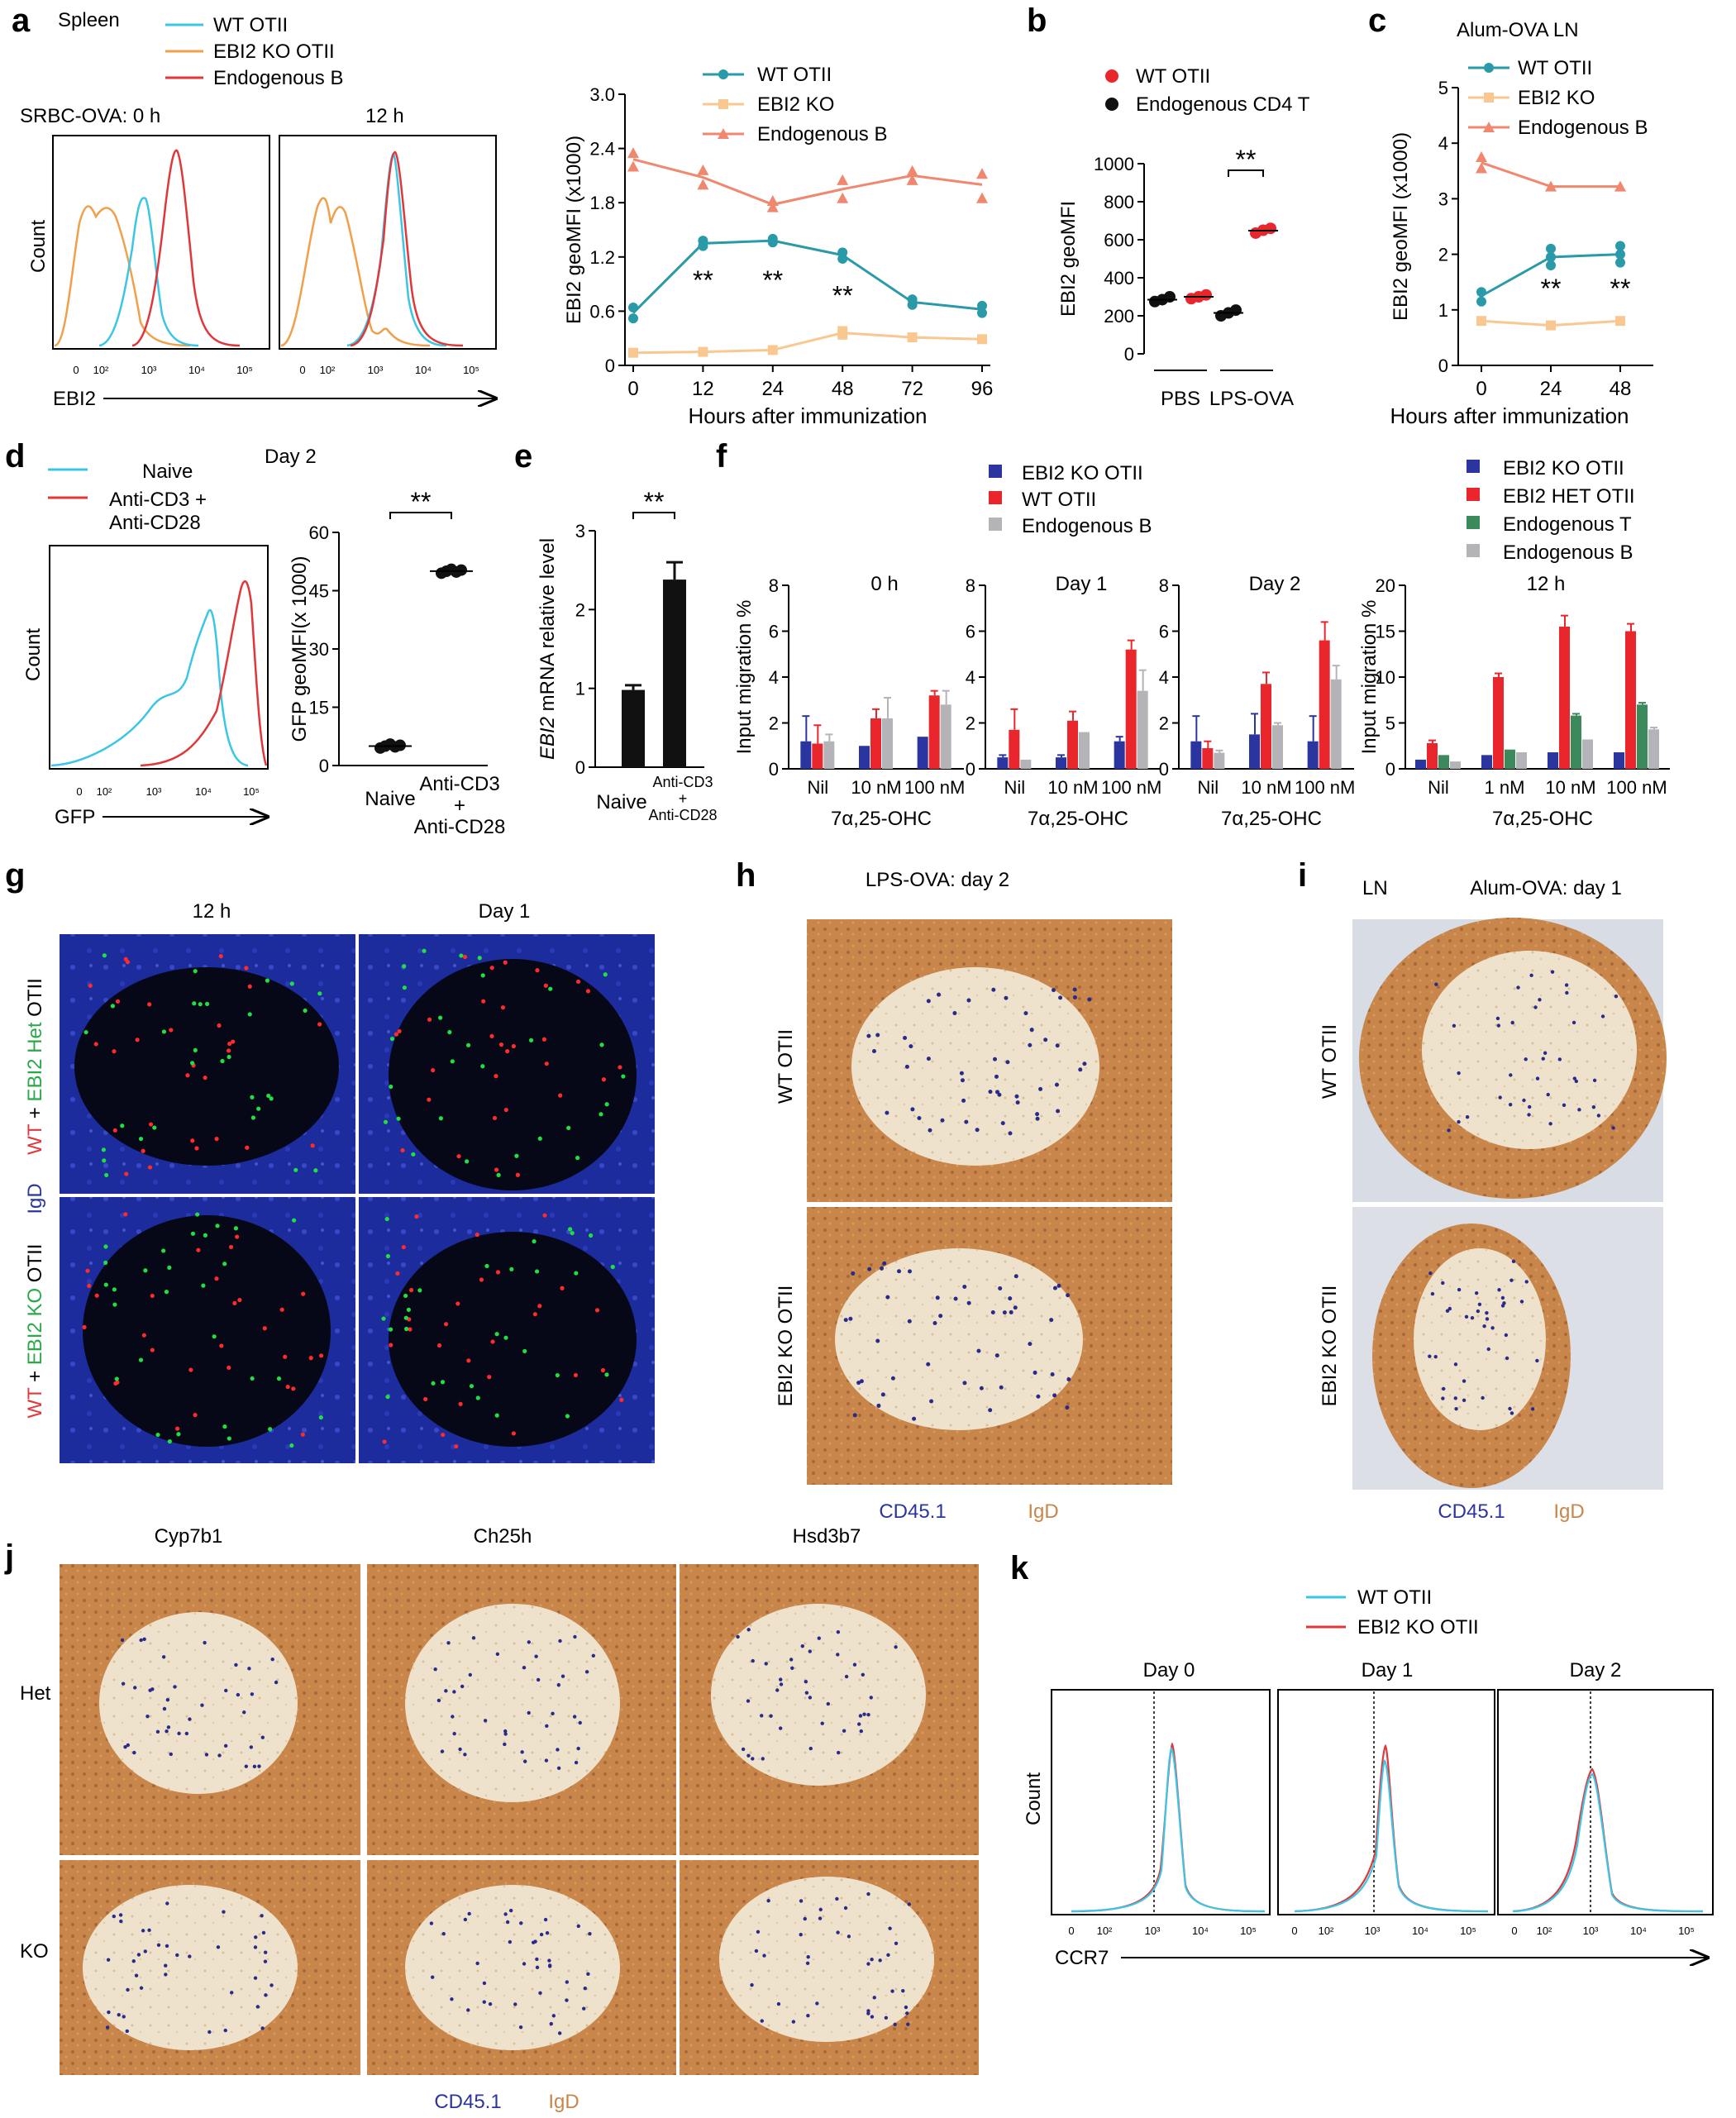 The image size is (1736, 2118). I want to click on c-y-tick-label: 0, so click(1443, 365).